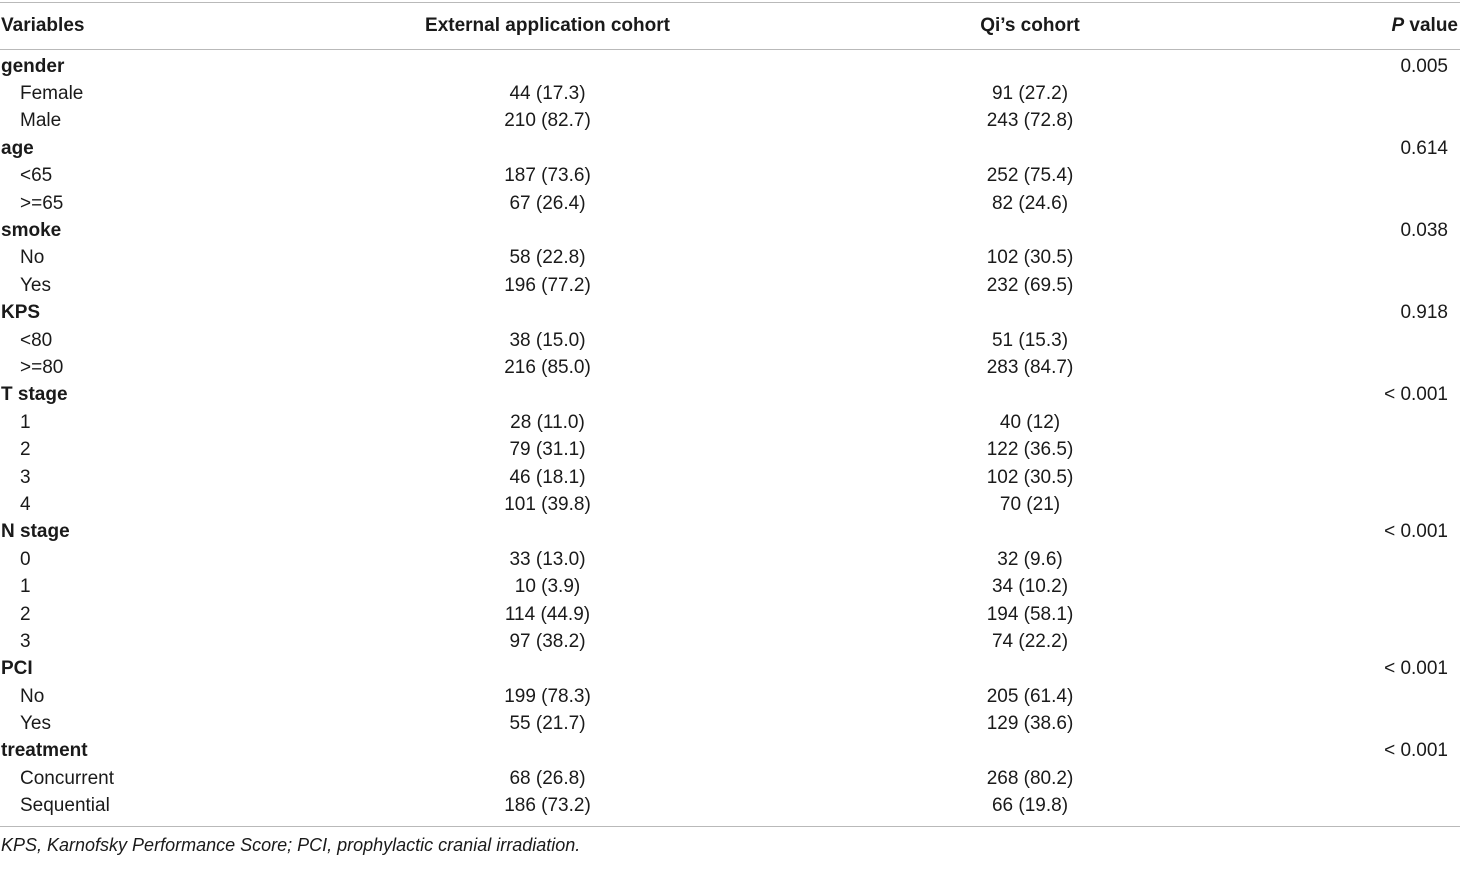  I want to click on table-group-row: treatment < 0.001, so click(730, 751).